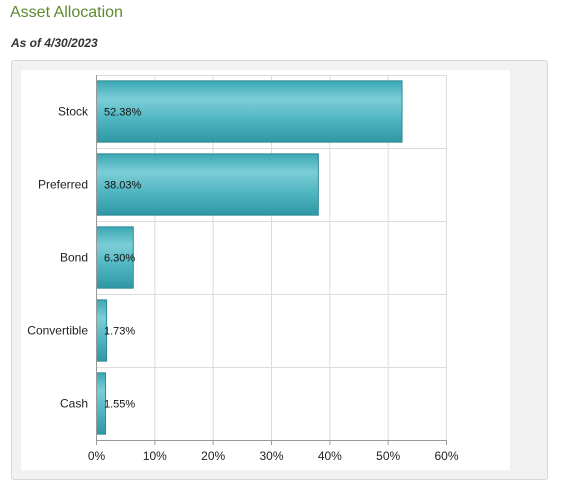  Describe the element at coordinates (155, 456) in the screenshot. I see `x-tick-label: 10%` at that location.